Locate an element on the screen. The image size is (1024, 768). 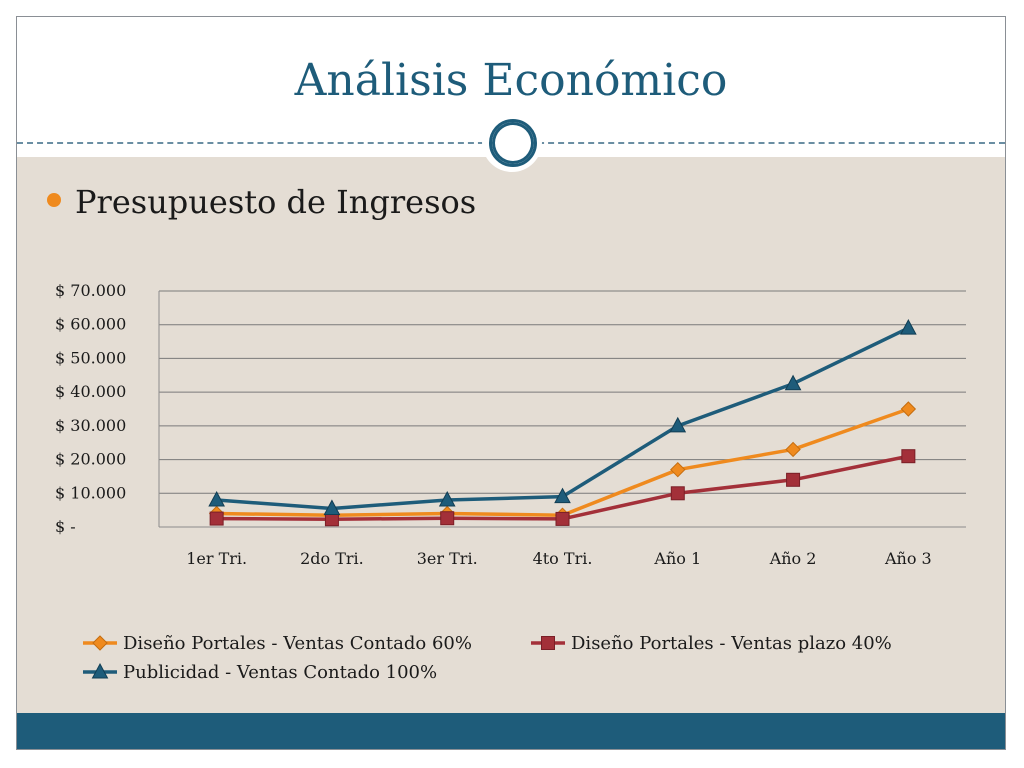
x-tick-label: Año 1 is located at coordinates (677, 558).